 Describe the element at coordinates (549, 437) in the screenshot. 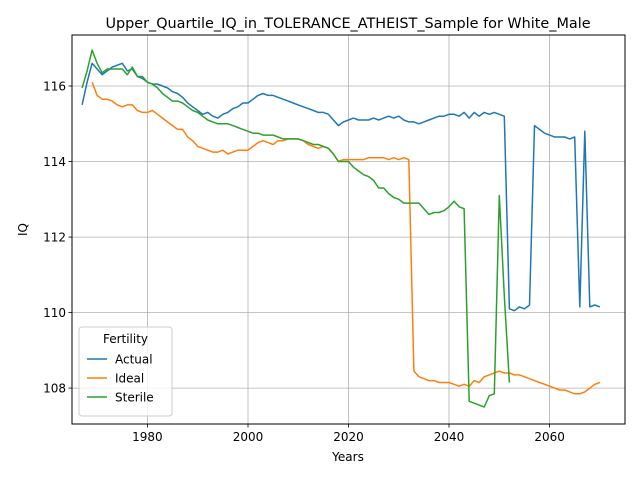

I see `x-tick-label: 2060` at that location.